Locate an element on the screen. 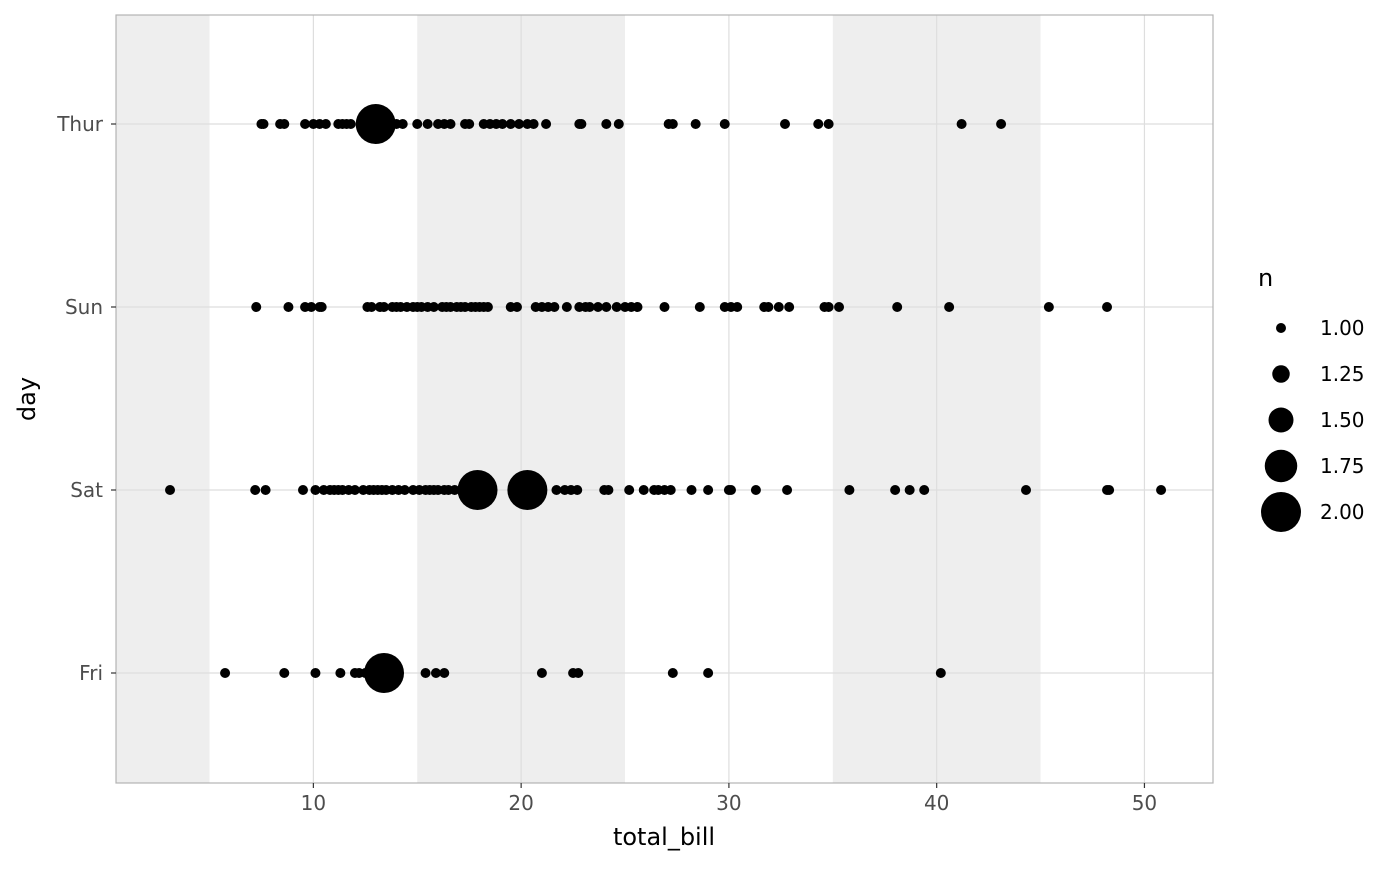 The width and height of the screenshot is (1400, 870). y-tick-label-sun: Sun is located at coordinates (84, 307).